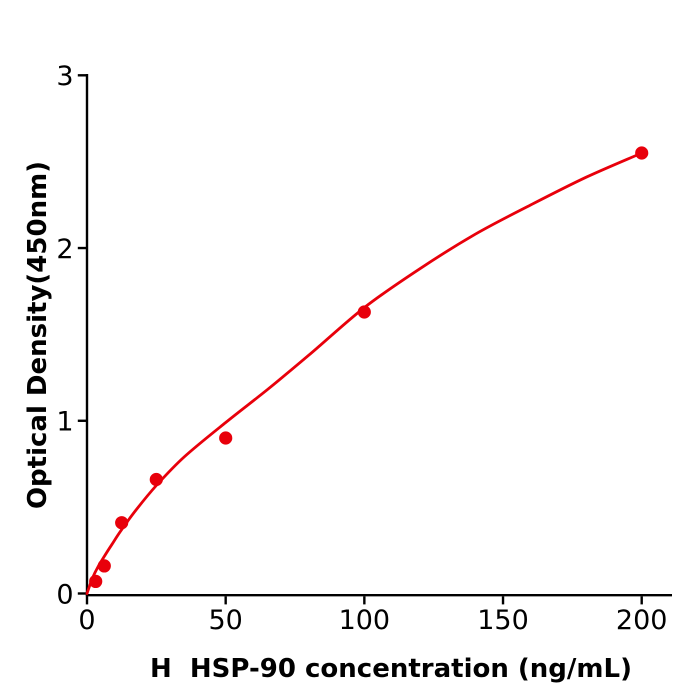  I want to click on x-tick-label: 200, so click(642, 620).